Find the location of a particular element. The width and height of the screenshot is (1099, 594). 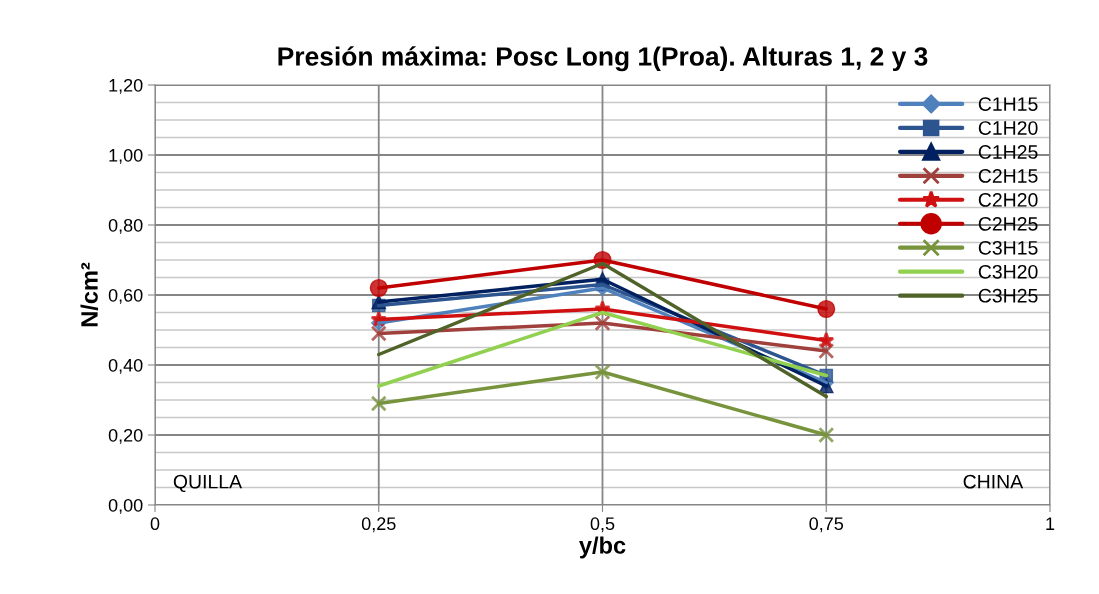

x-tick-label: 0,25 is located at coordinates (378, 525).